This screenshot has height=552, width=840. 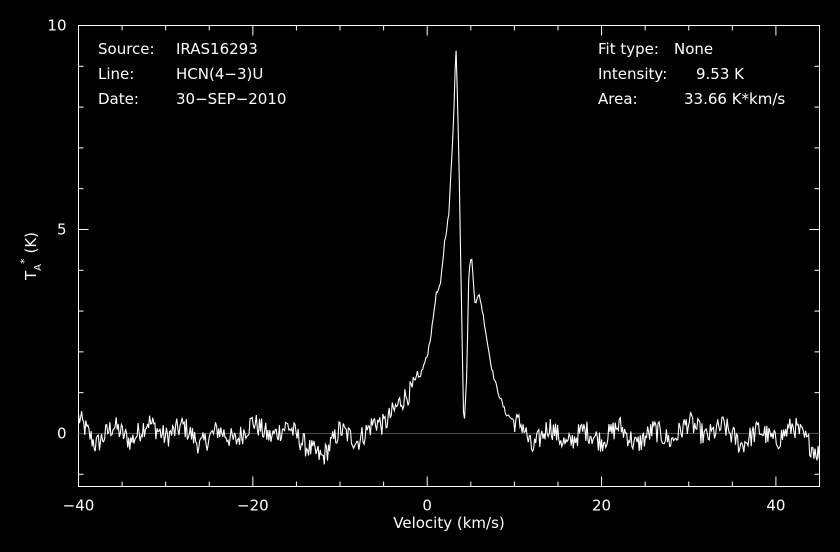 What do you see at coordinates (720, 74) in the screenshot?
I see `intensity-value: 9.53 K` at bounding box center [720, 74].